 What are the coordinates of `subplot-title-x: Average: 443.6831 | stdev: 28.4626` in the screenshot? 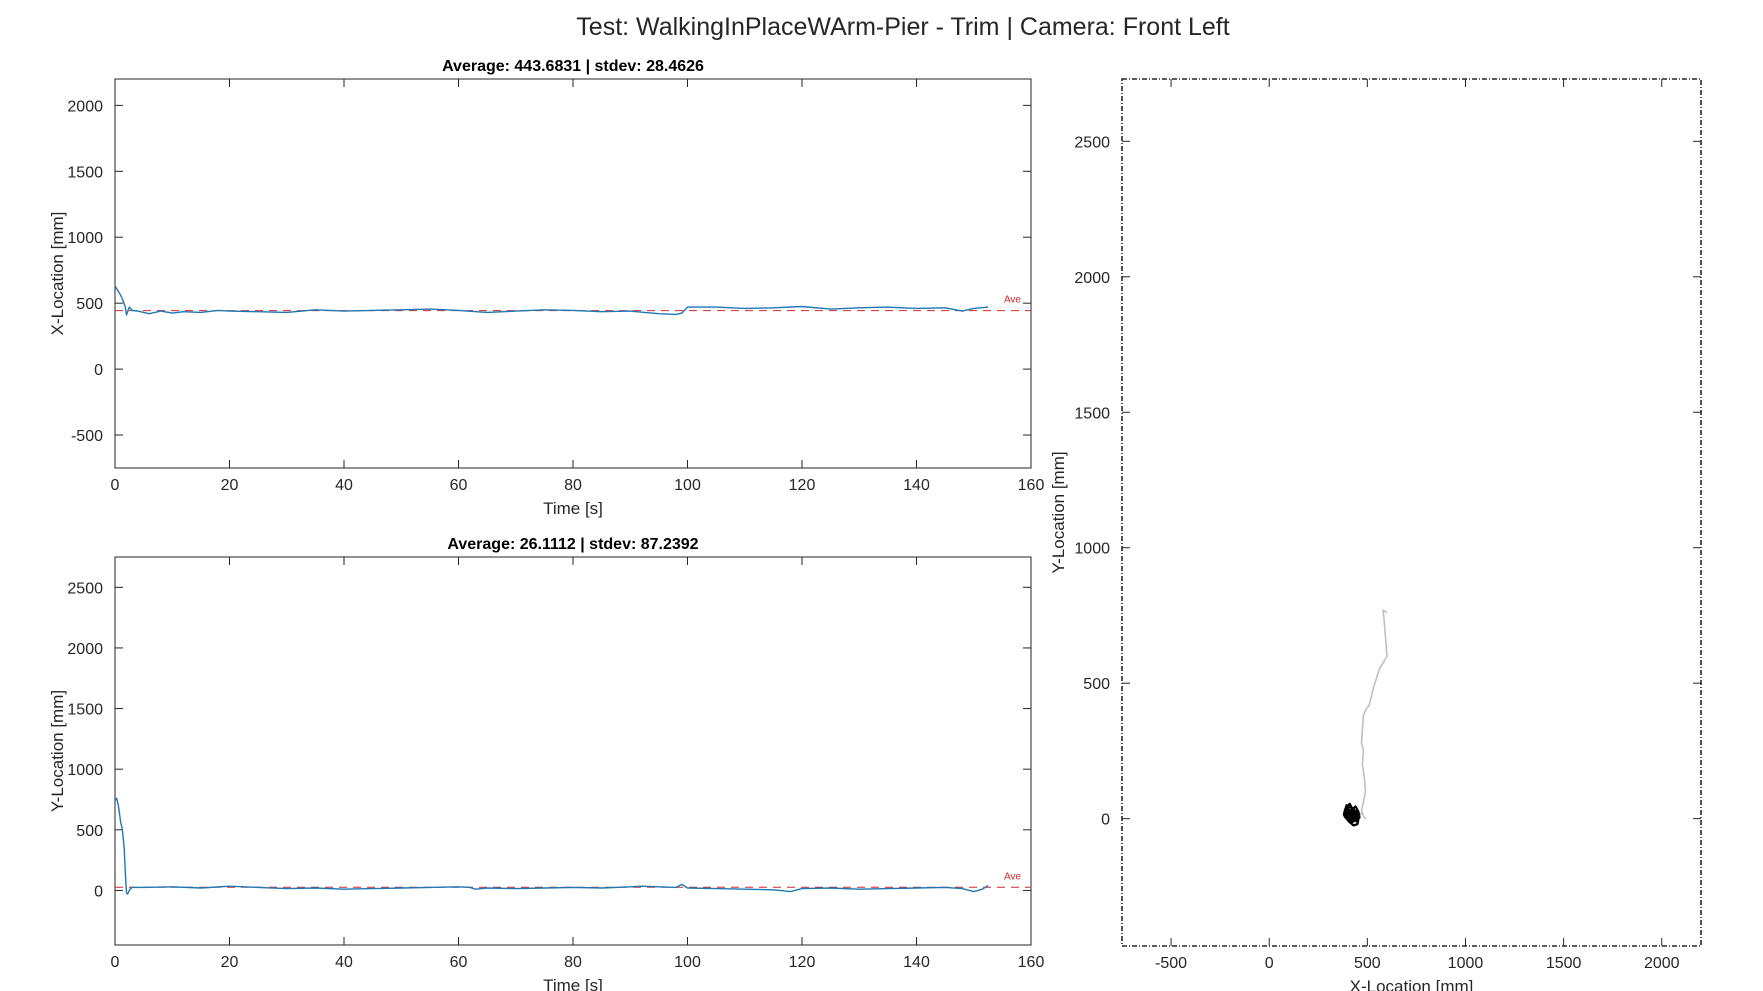 It's located at (573, 66).